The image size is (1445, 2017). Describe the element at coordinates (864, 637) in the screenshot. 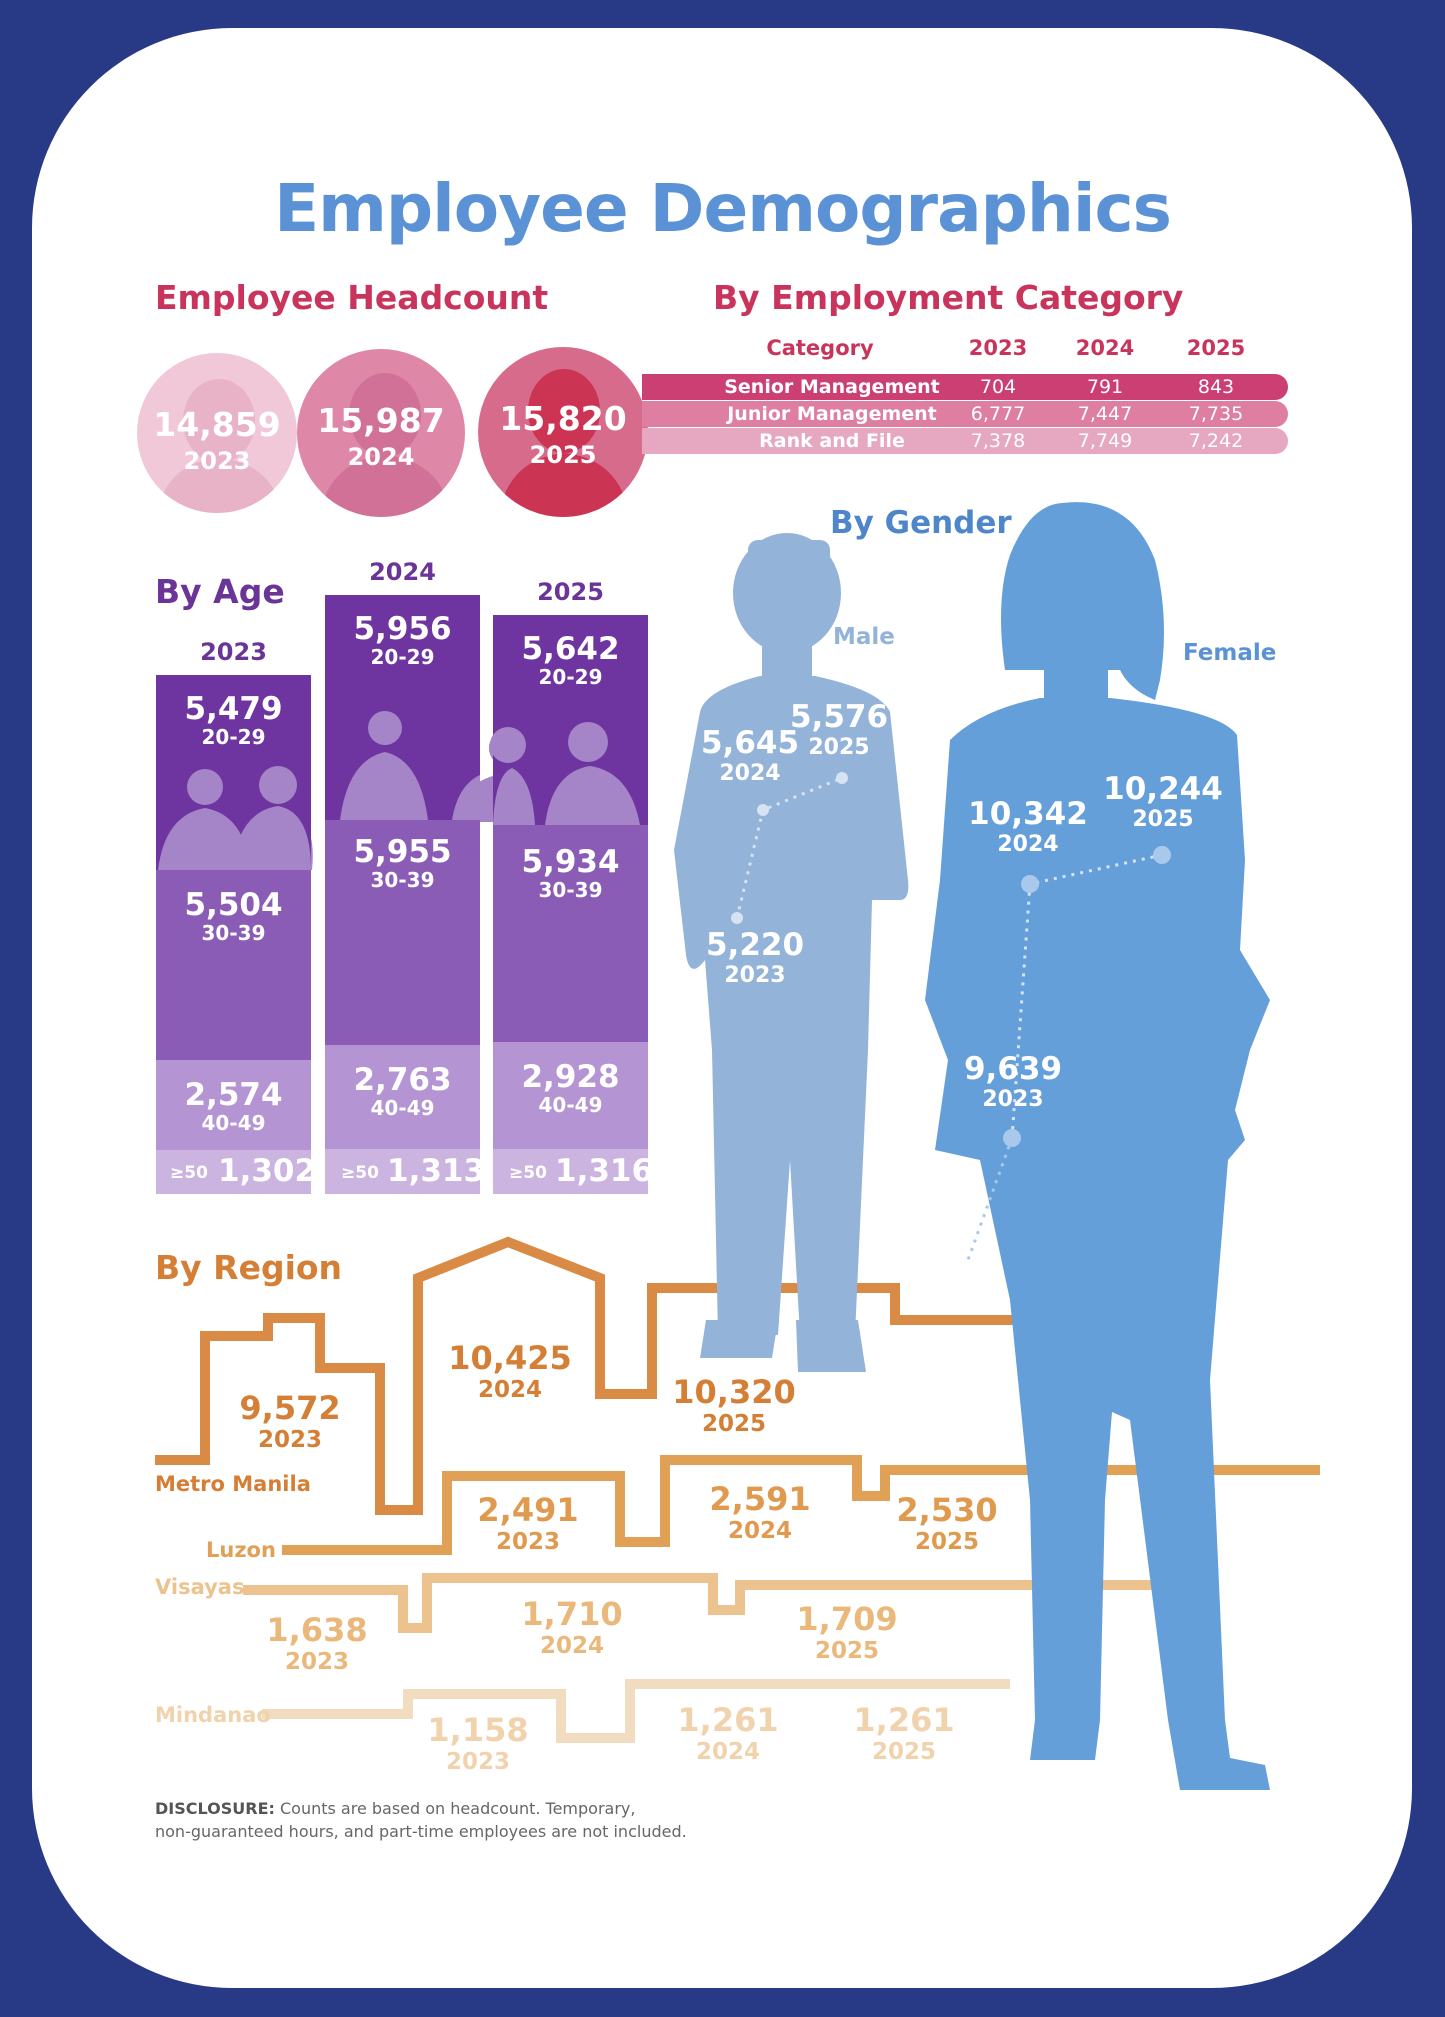

I see `gender-male-label: Male` at that location.